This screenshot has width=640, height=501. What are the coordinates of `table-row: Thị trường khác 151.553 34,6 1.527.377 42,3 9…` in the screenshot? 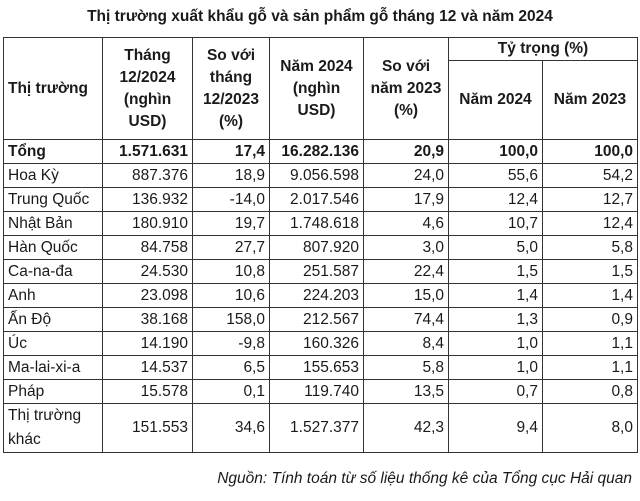 It's located at (320, 428).